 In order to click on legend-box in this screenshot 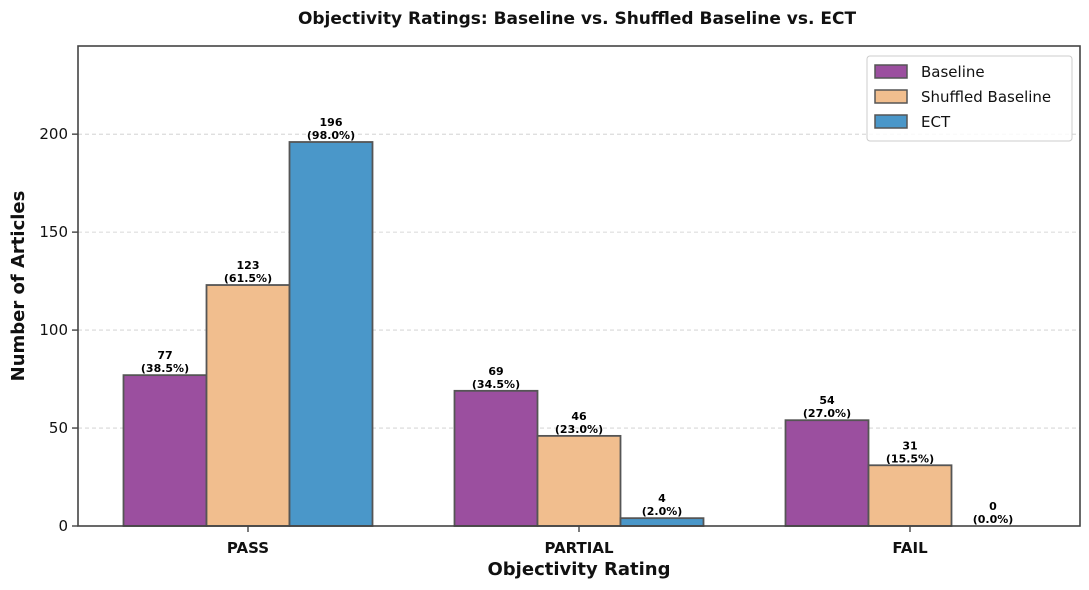, I will do `click(969, 98)`.